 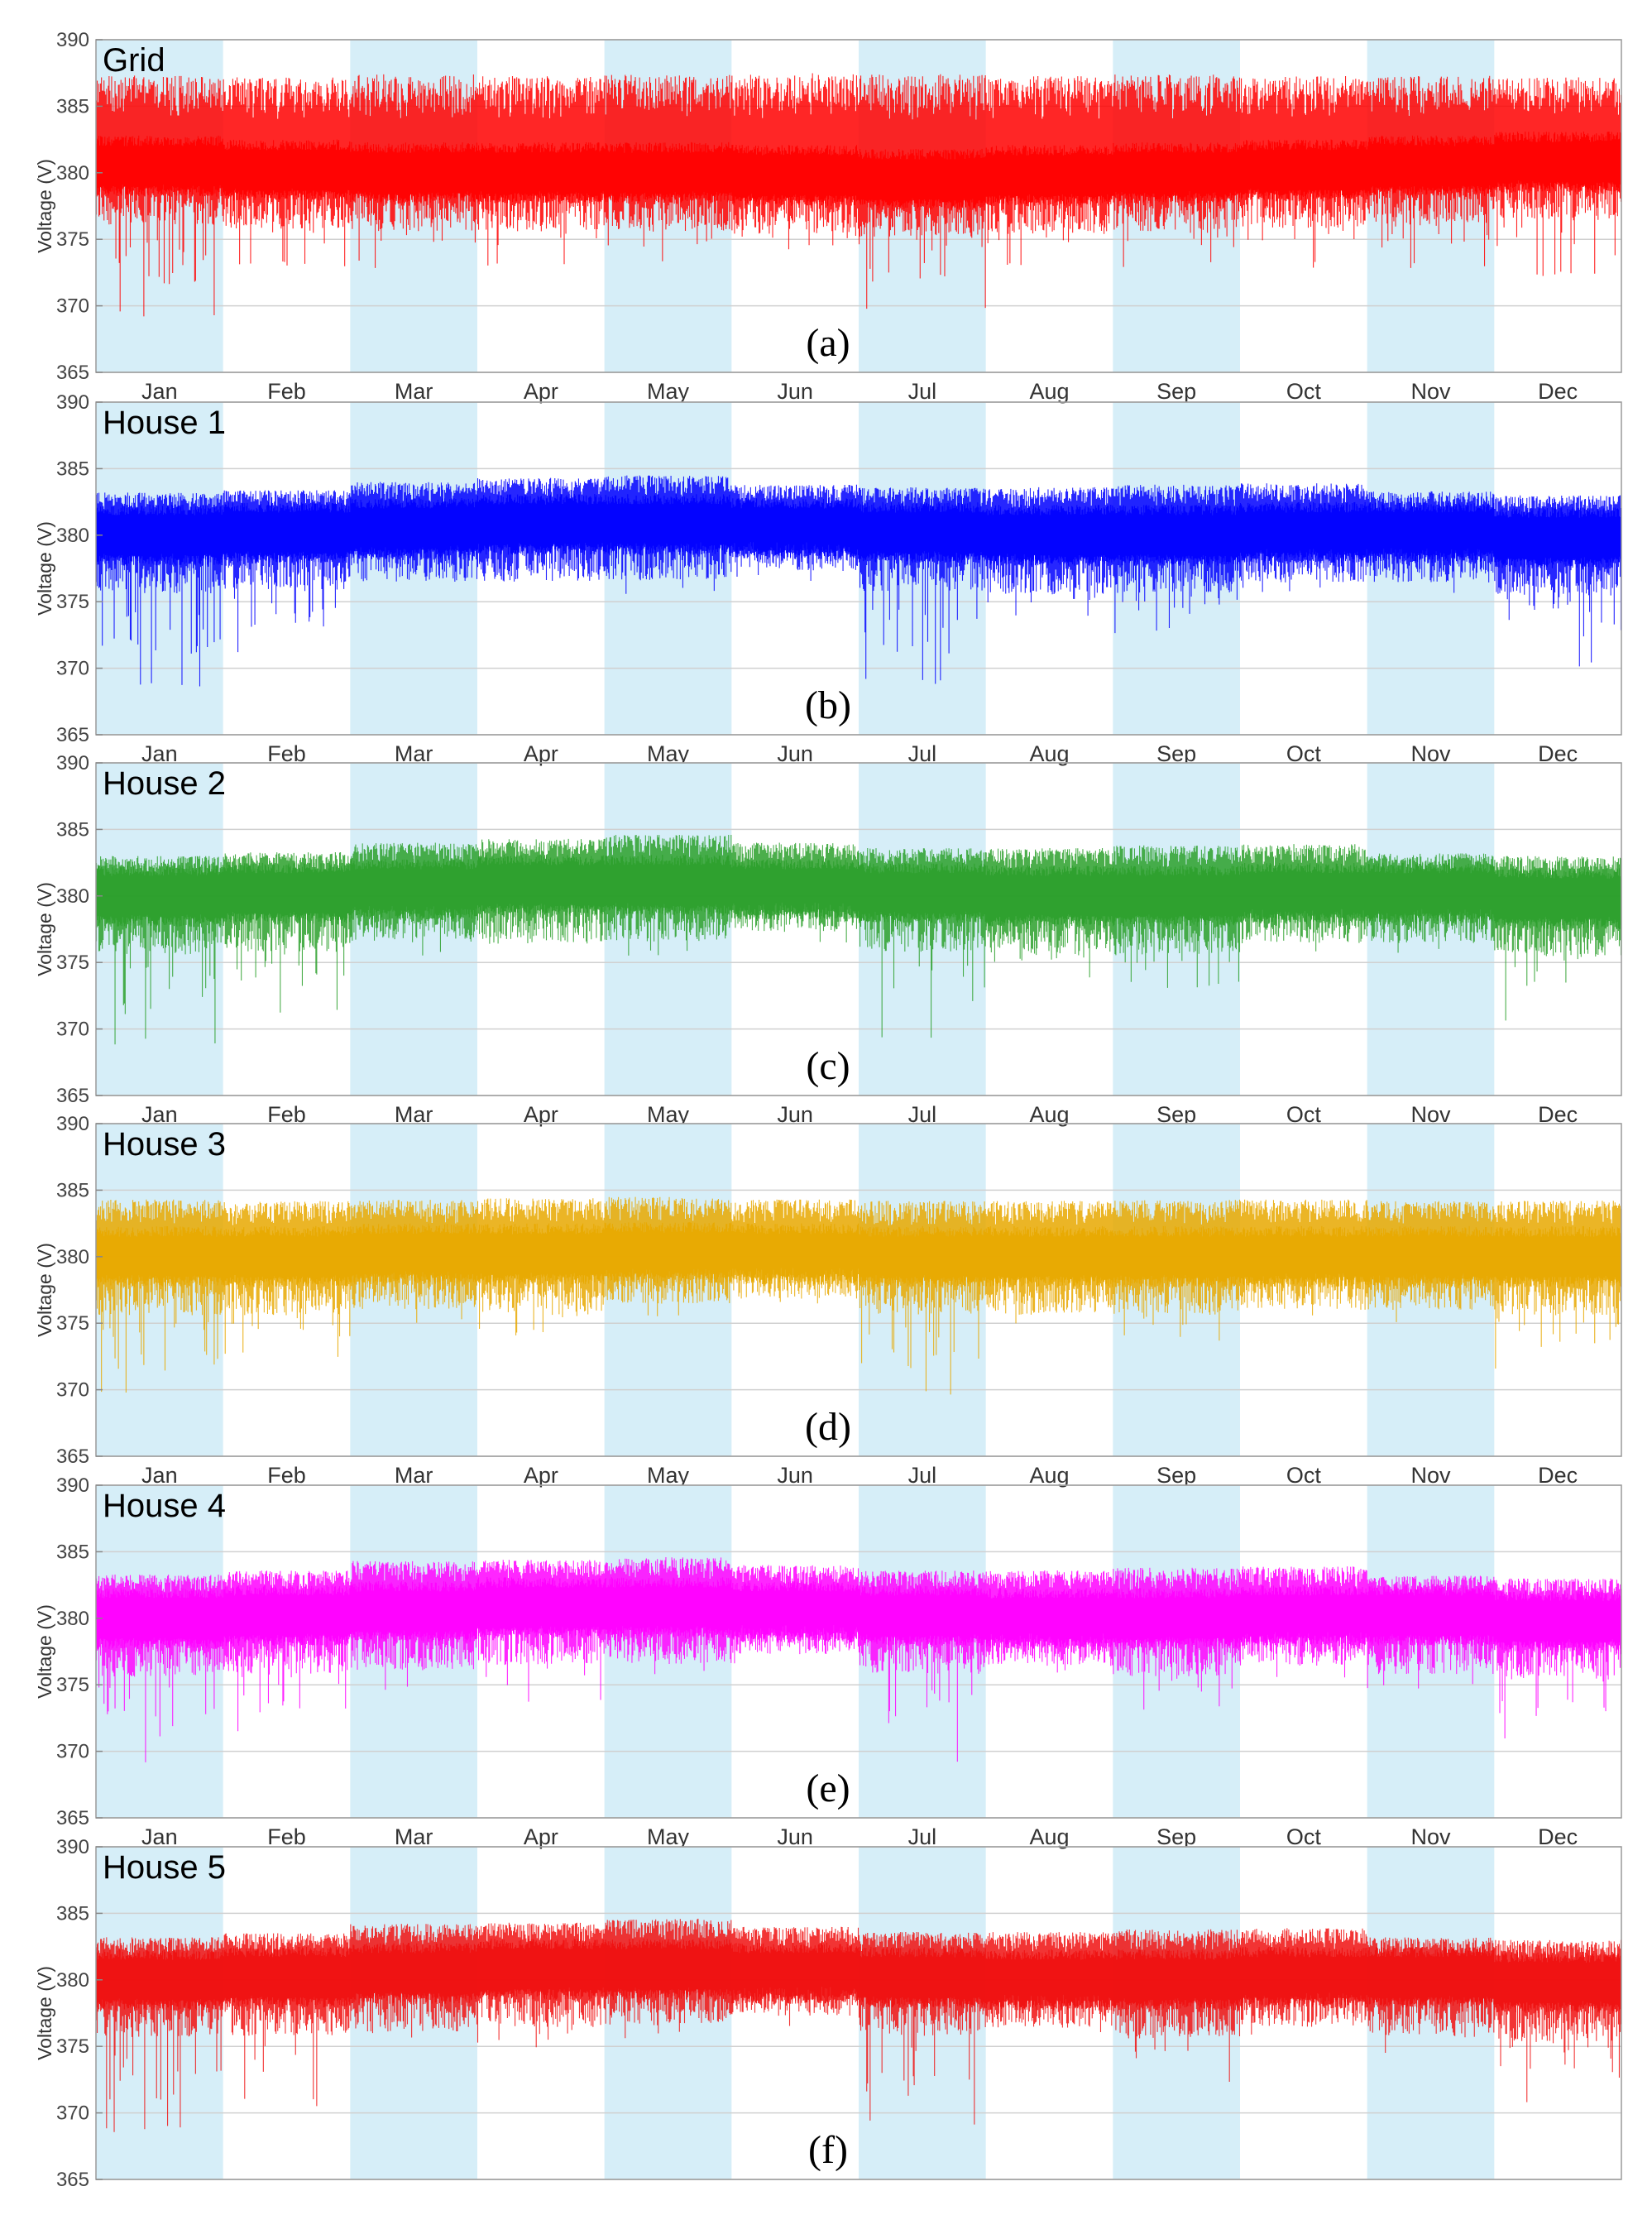 I want to click on panel-title: House 2, so click(x=164, y=783).